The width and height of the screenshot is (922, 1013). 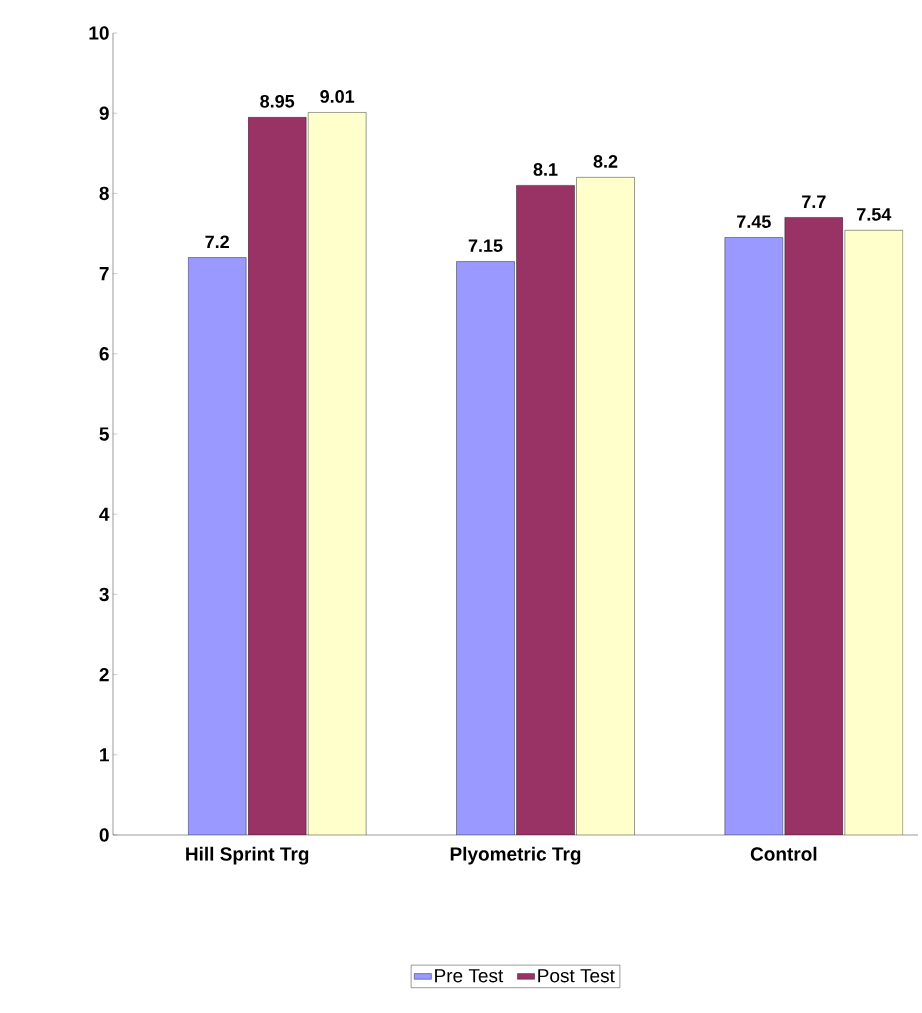 What do you see at coordinates (104, 274) in the screenshot?
I see `y-tick-label: 7` at bounding box center [104, 274].